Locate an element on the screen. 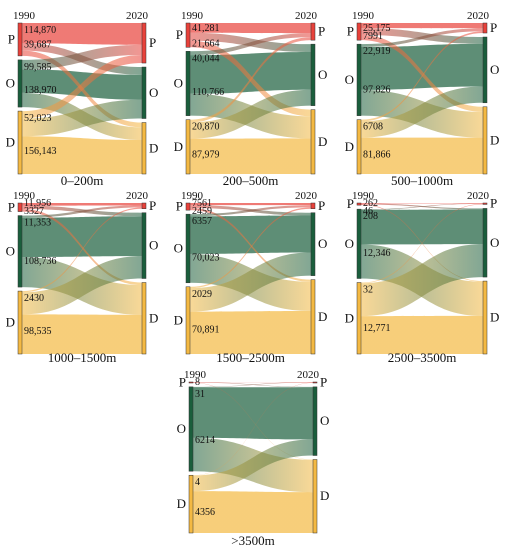 This screenshot has height=550, width=506. value-label-p: 7561 is located at coordinates (202, 203).